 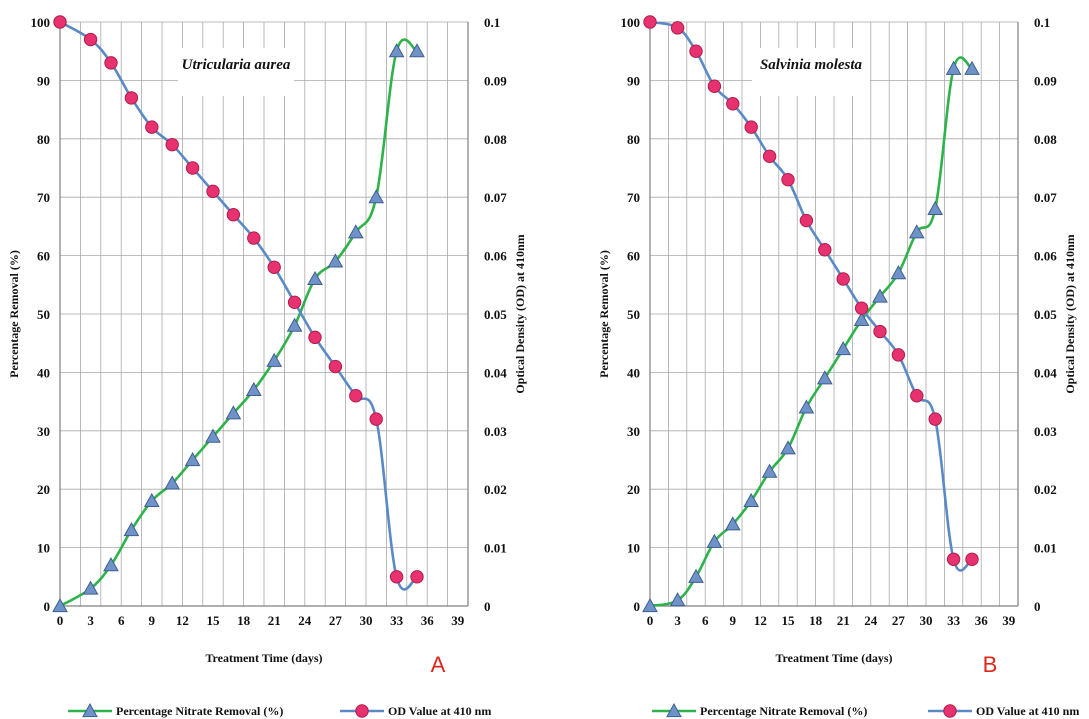 What do you see at coordinates (43, 80) in the screenshot?
I see `y-tick-label: 90` at bounding box center [43, 80].